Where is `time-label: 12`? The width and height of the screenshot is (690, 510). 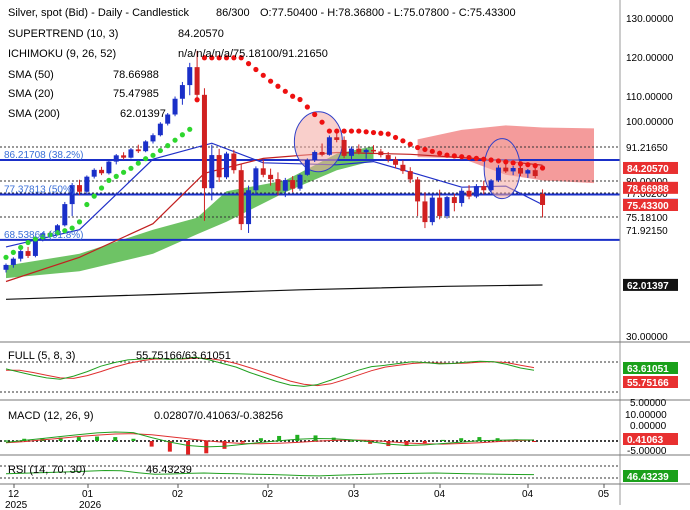
time-label: 12 is located at coordinates (14, 494).